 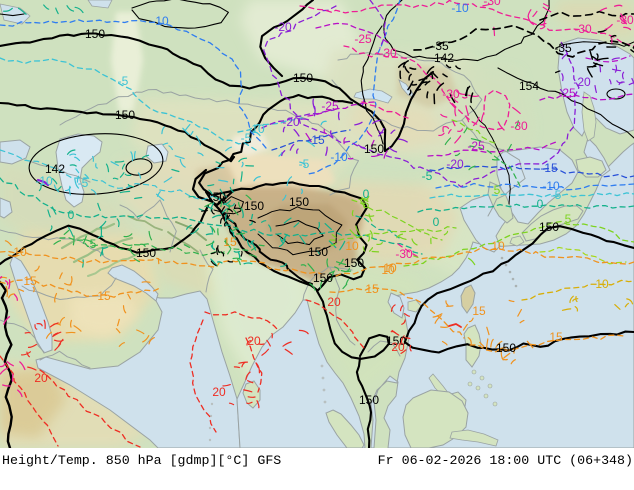 I want to click on svg-text: 154, so click(x=529, y=86).